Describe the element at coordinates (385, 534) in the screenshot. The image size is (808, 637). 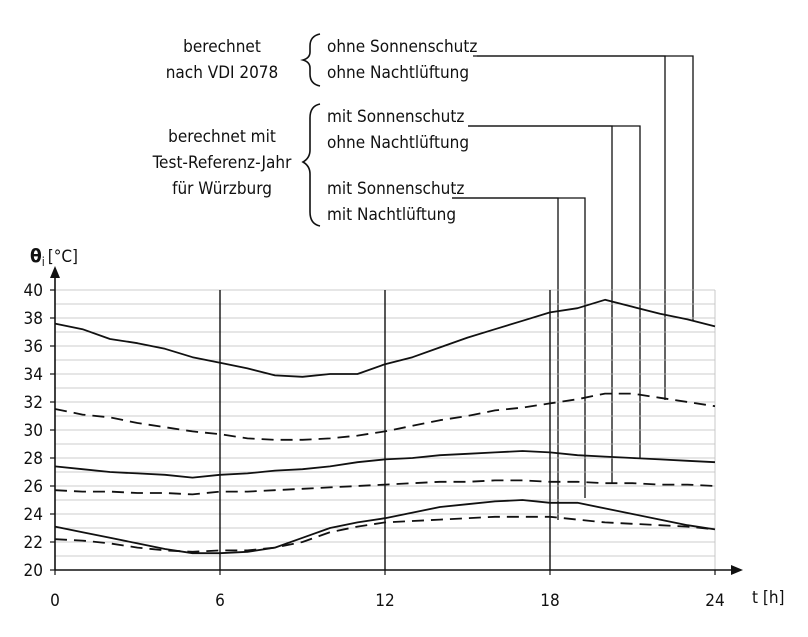
I see `series-line-6-dashed` at that location.